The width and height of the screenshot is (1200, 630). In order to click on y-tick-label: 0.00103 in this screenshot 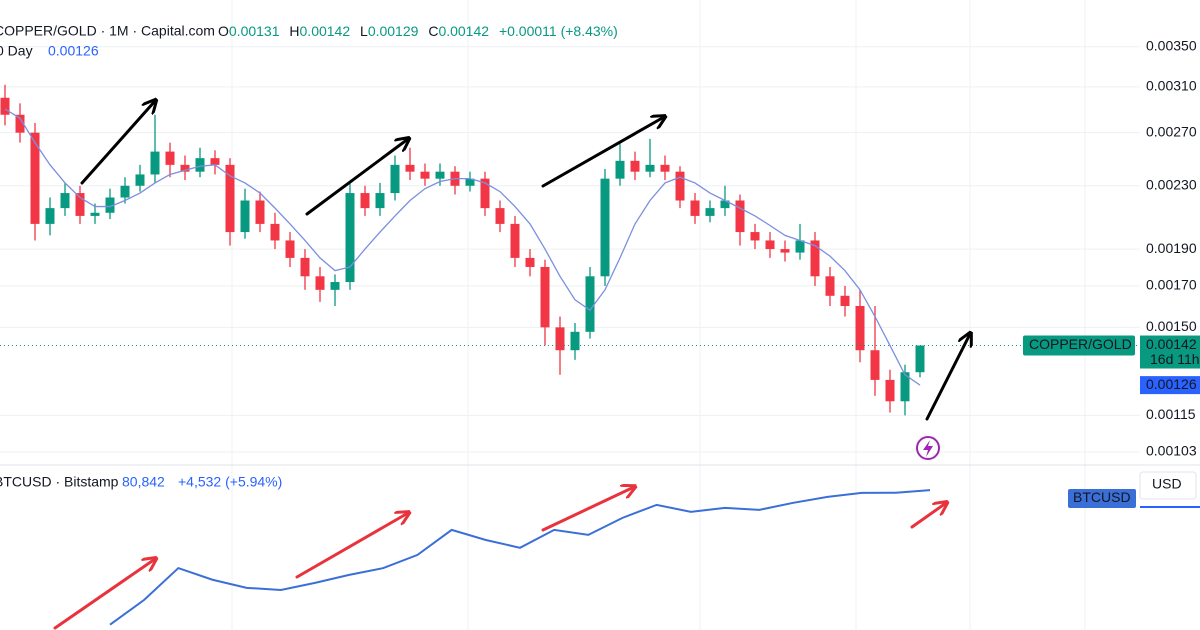, I will do `click(1171, 451)`.